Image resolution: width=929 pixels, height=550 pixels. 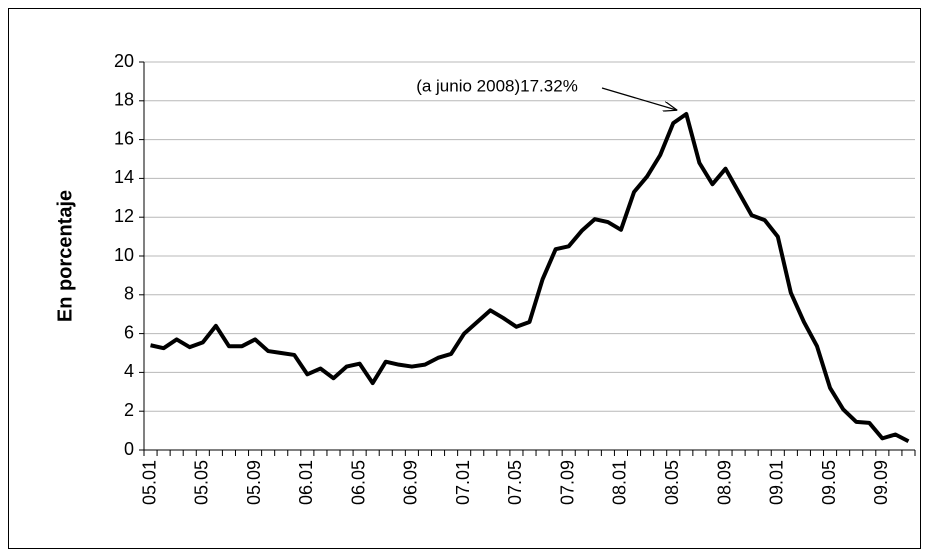 I want to click on y-tick-label: 14, so click(x=124, y=177).